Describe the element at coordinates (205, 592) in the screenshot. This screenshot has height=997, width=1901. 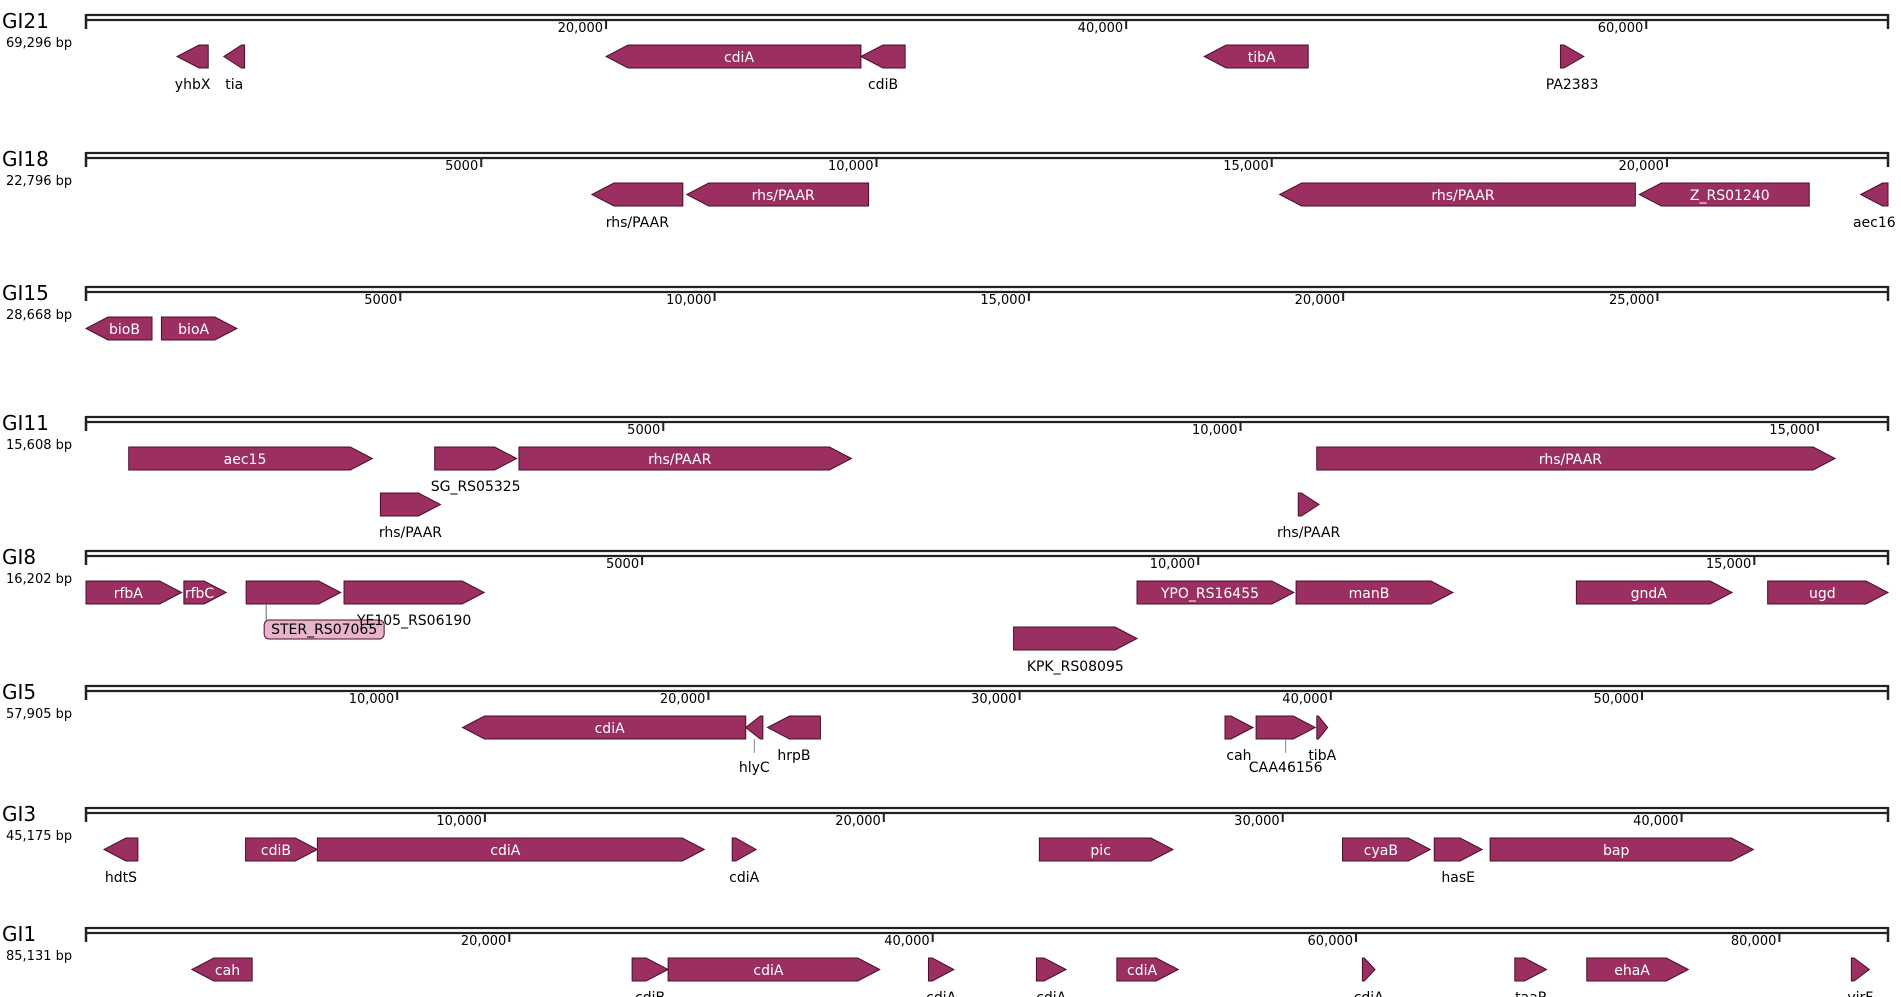
I see `gene-rfbc: rfbC` at that location.